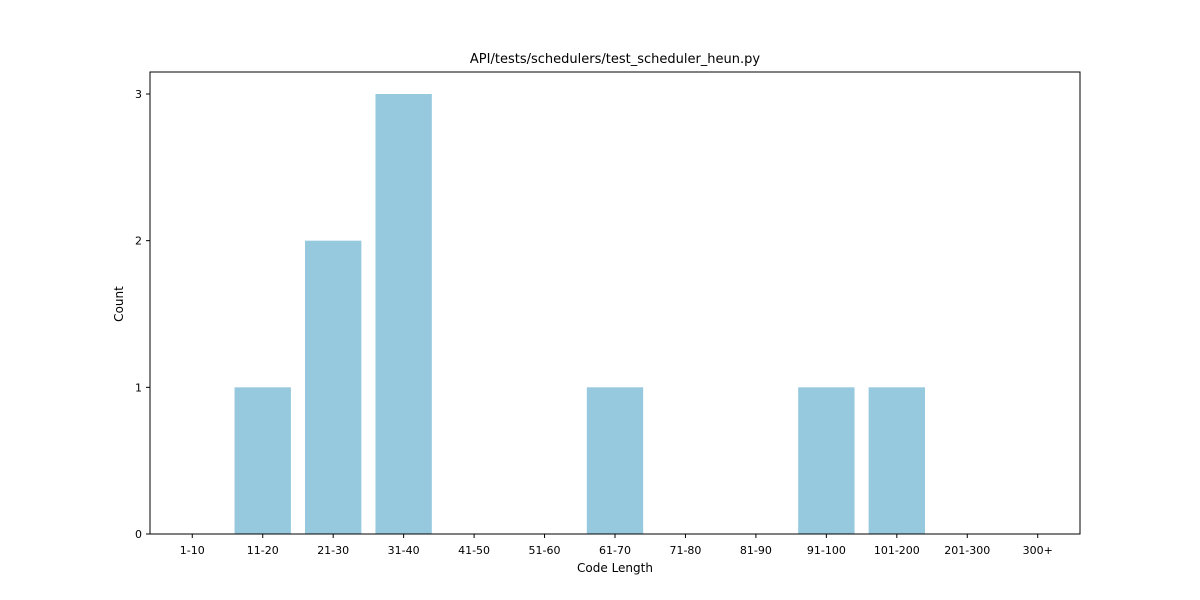 Image resolution: width=1200 pixels, height=600 pixels. What do you see at coordinates (138, 387) in the screenshot?
I see `y-tick-label: 1` at bounding box center [138, 387].